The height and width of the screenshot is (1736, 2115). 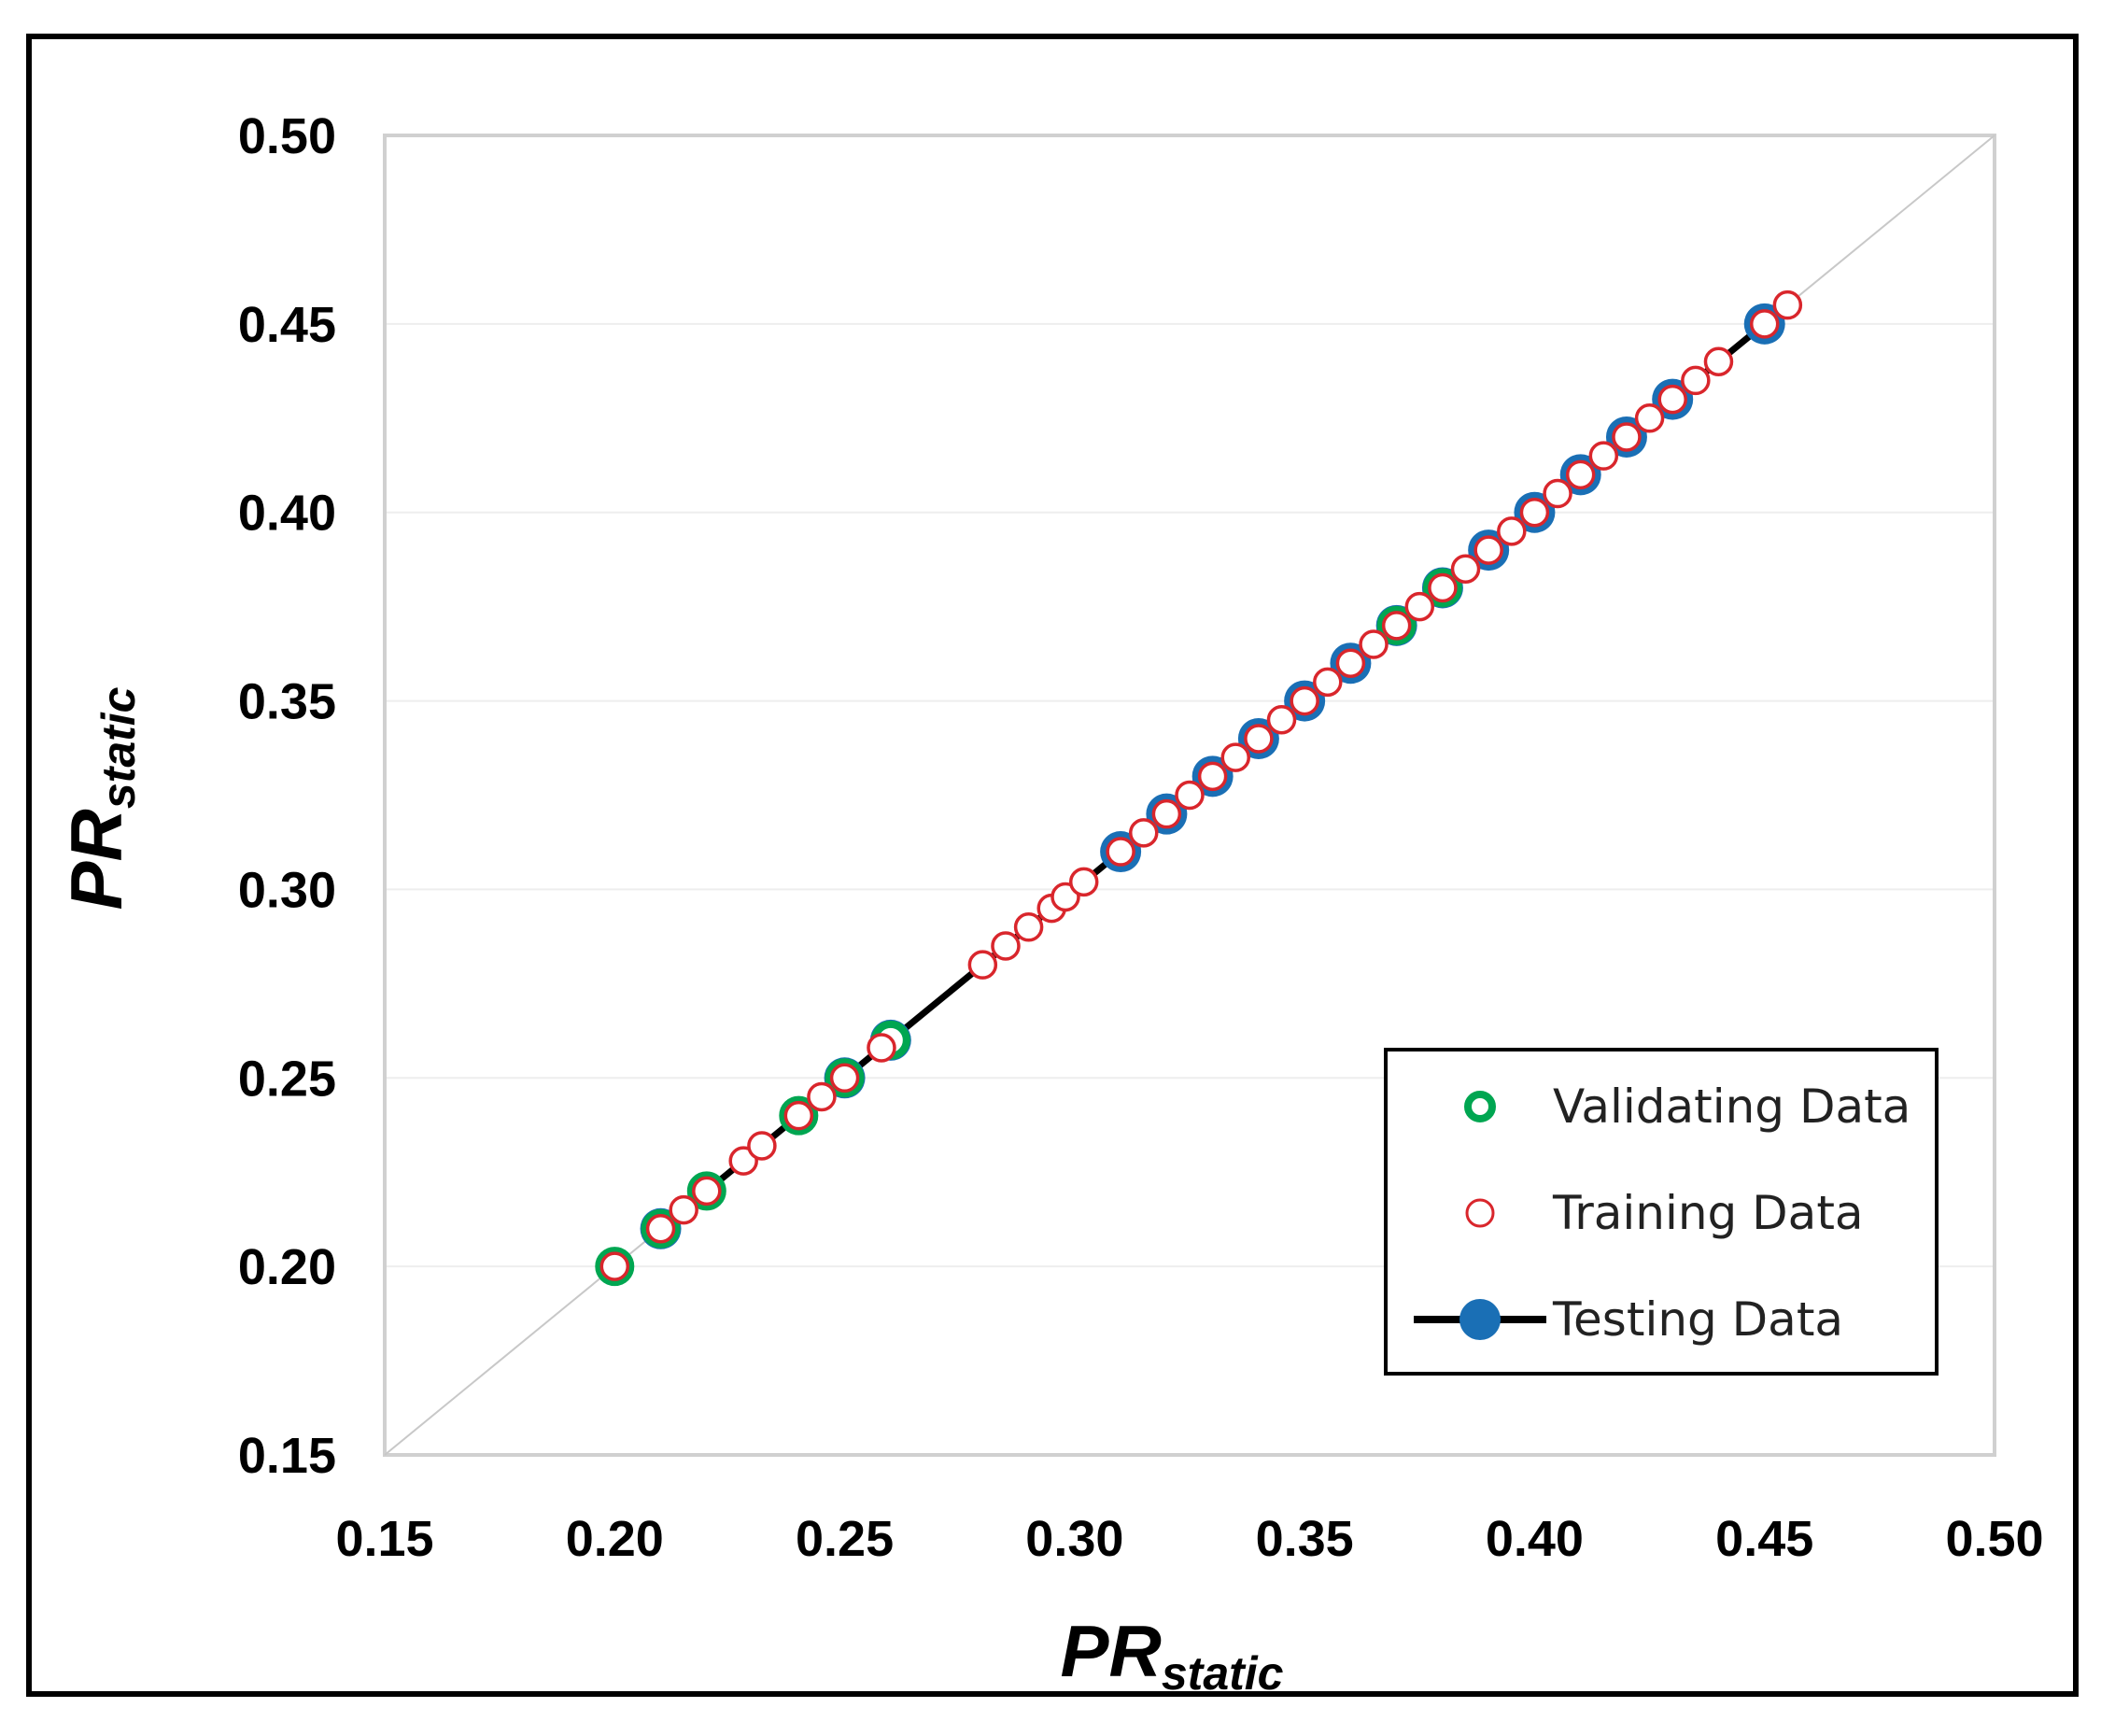 I want to click on y-tick-label: 0.20, so click(x=287, y=1267).